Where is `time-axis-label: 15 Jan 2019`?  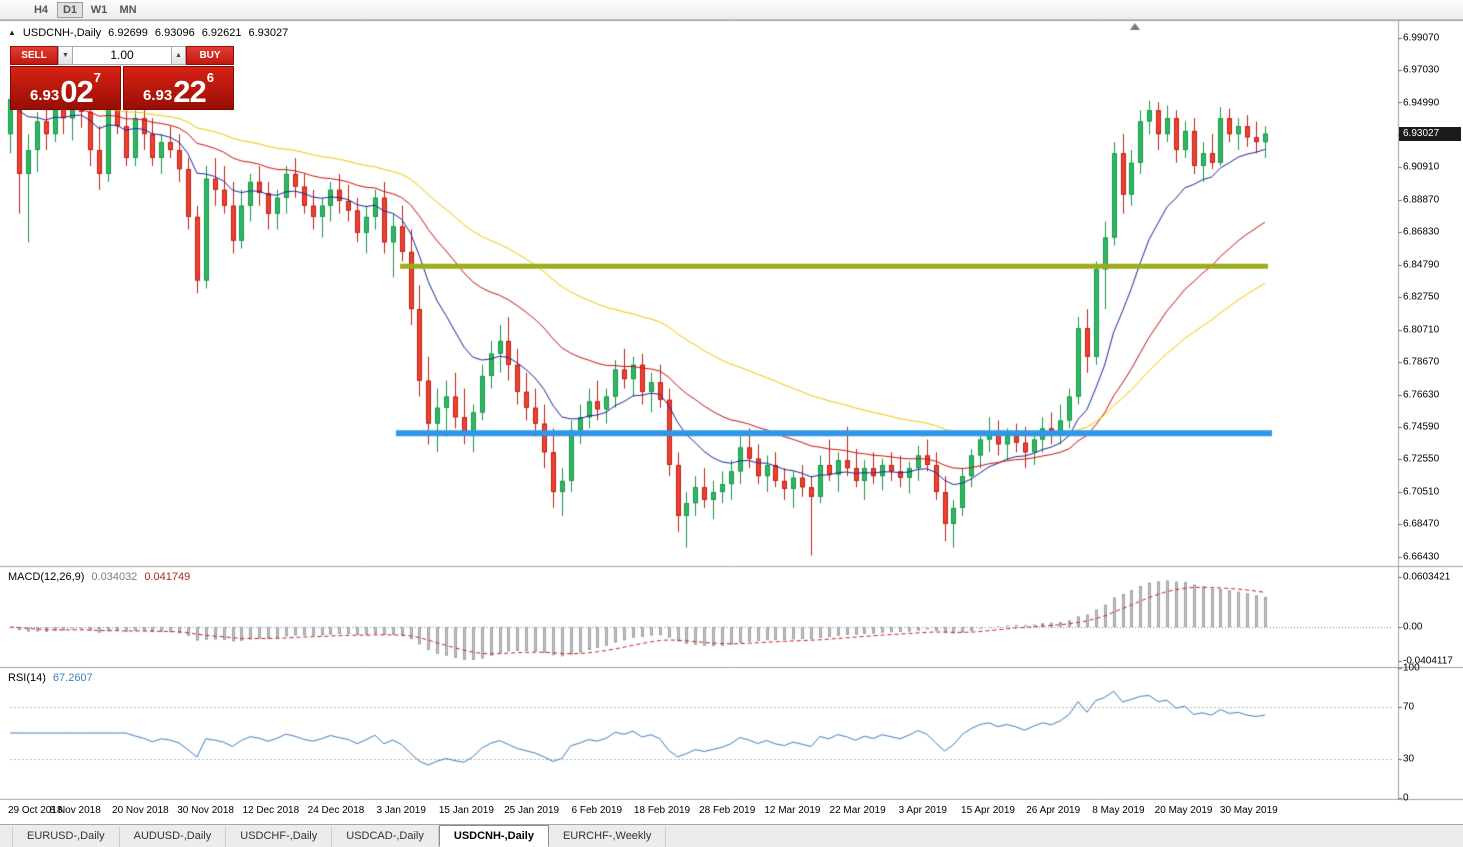 time-axis-label: 15 Jan 2019 is located at coordinates (466, 810).